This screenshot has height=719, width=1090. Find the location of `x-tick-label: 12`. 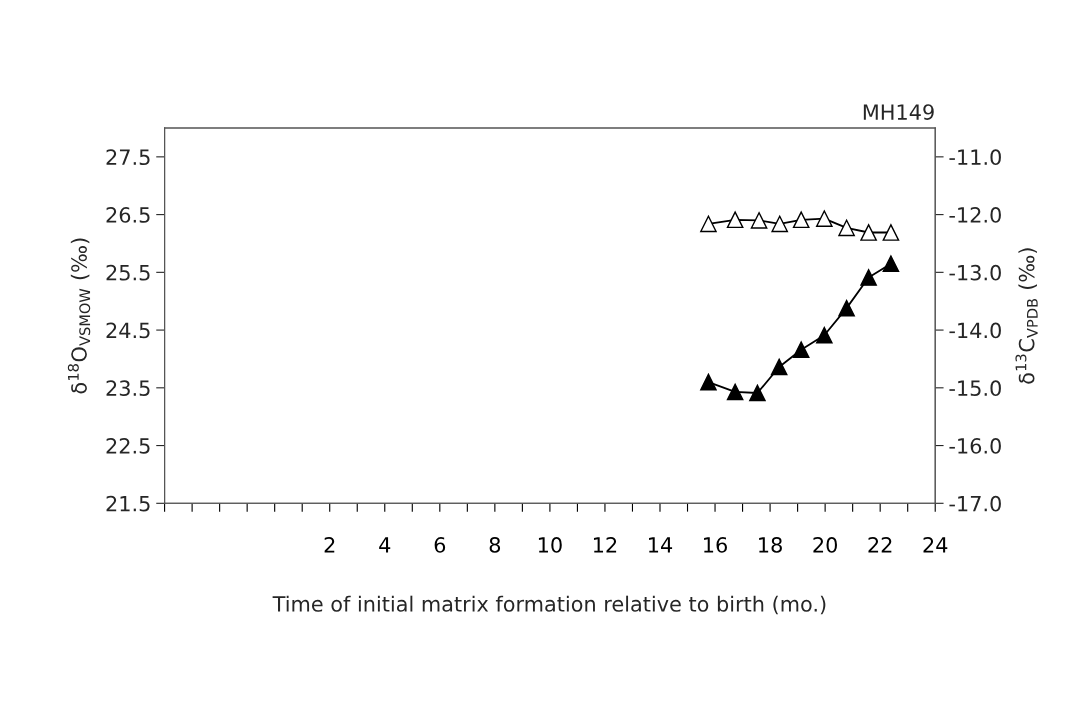

x-tick-label: 12 is located at coordinates (605, 545).